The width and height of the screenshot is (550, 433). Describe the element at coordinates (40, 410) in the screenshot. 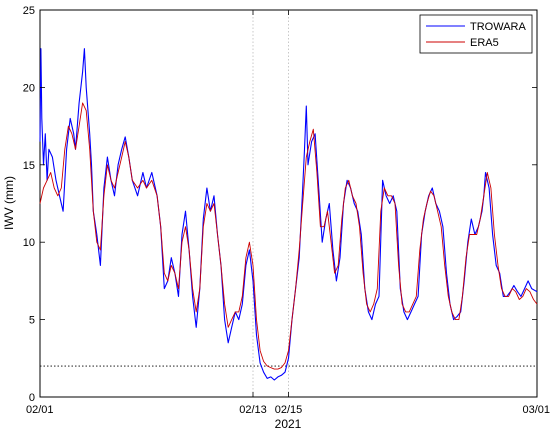

I see `x-tick-label: 02/01` at that location.